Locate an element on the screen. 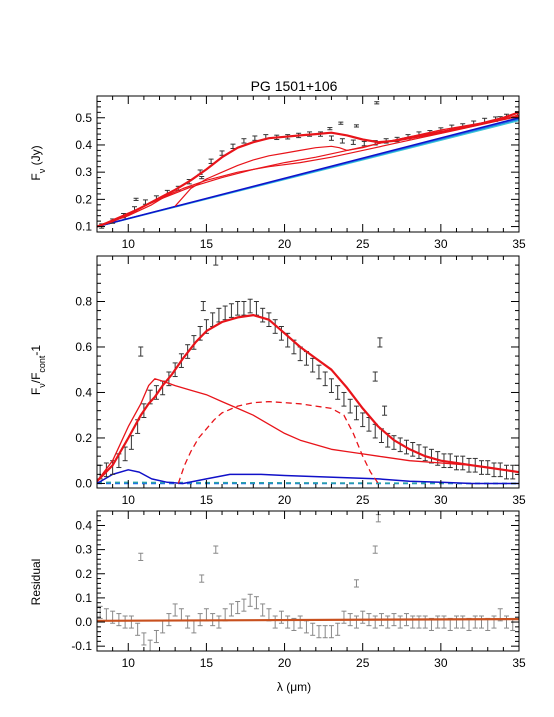 The height and width of the screenshot is (717, 554). blue-component-line is located at coordinates (308, 477).